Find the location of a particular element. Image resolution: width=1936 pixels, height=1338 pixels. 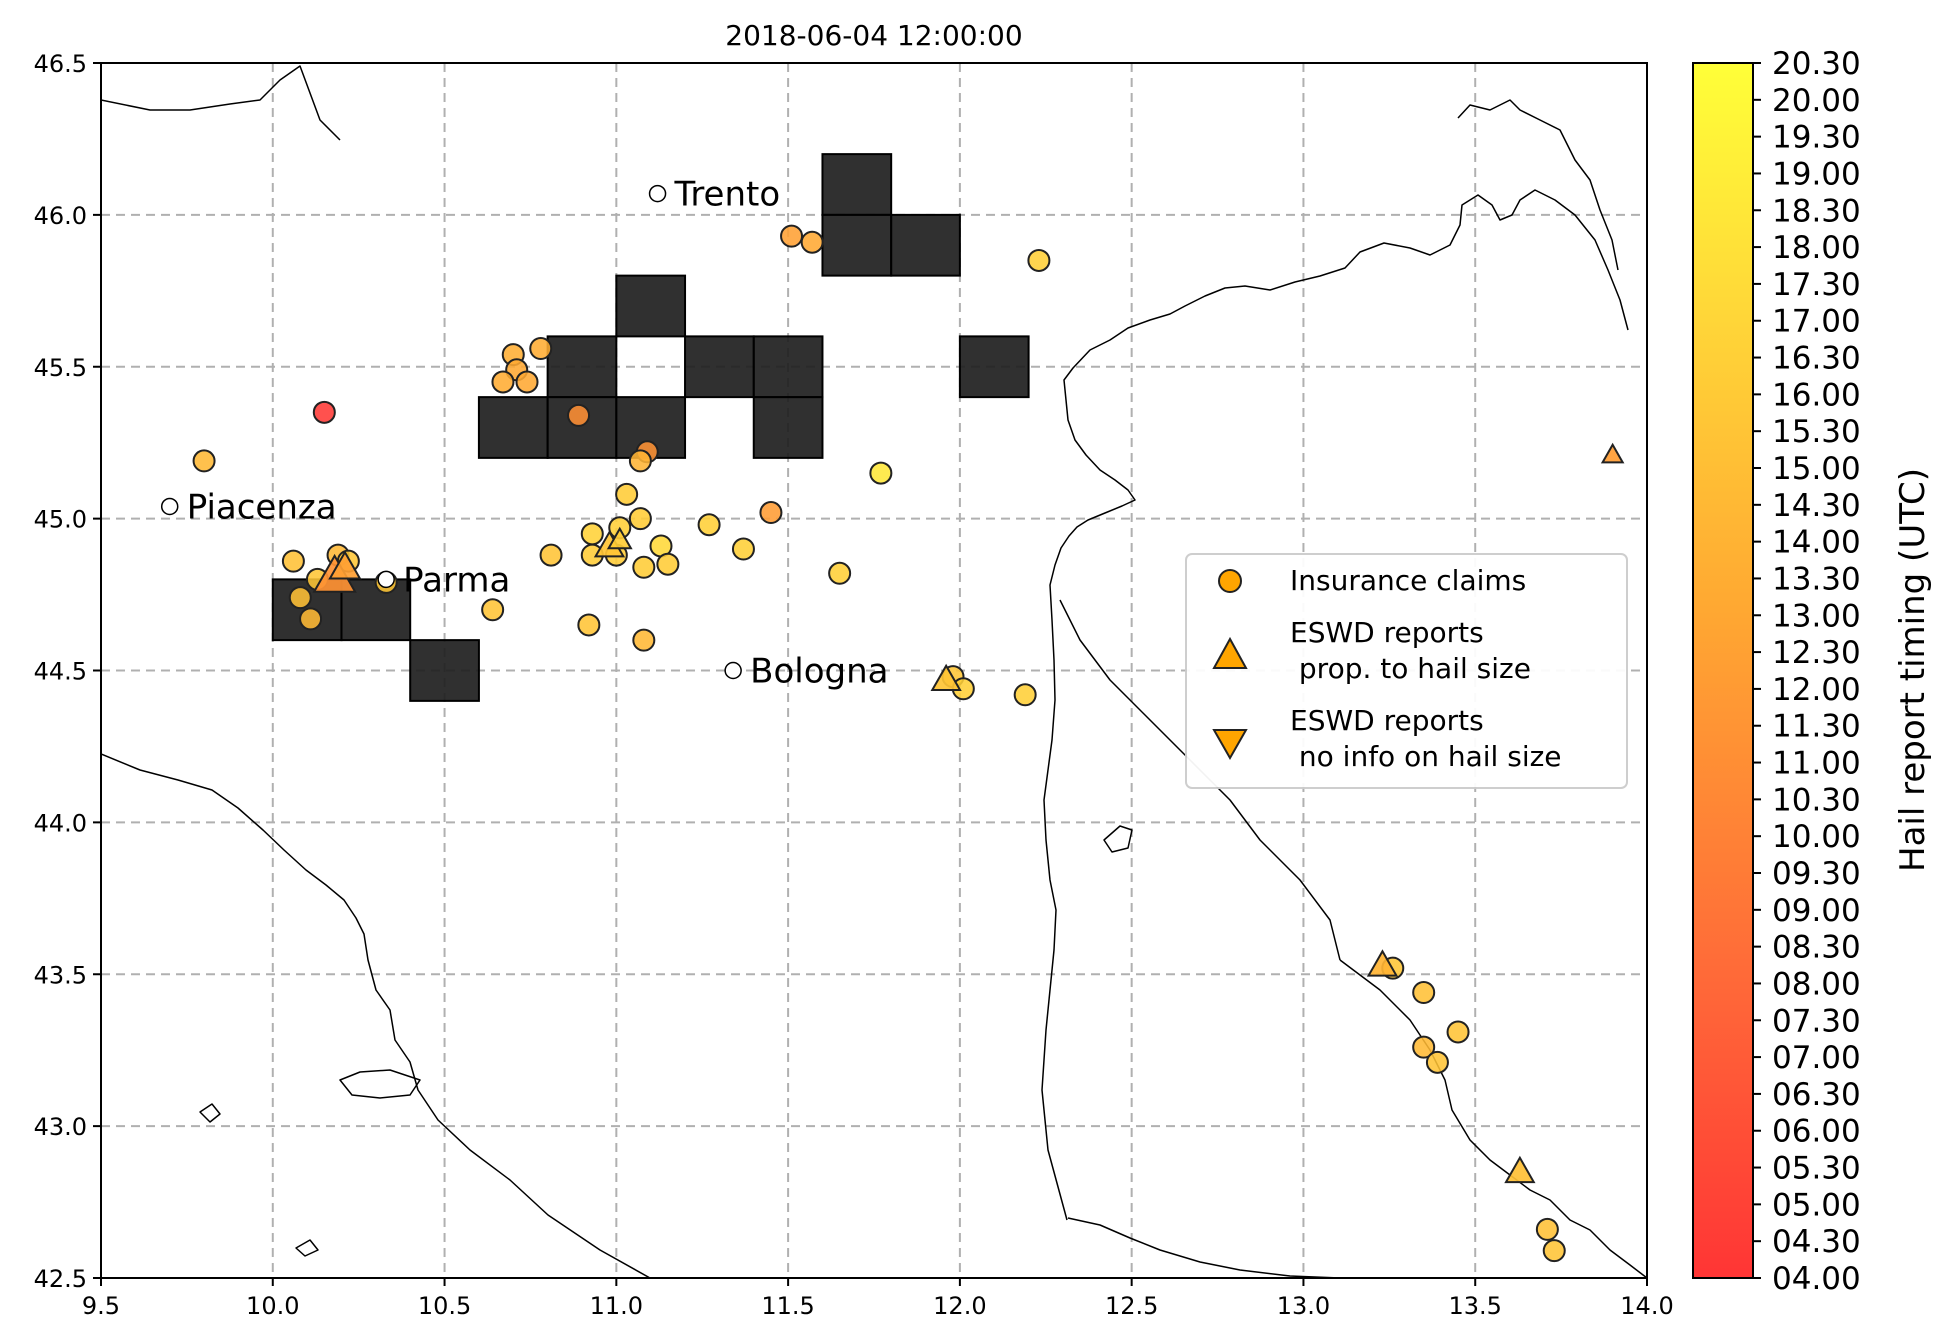

legend-eswd-nosize-label-1: ESWD reports is located at coordinates (1387, 720).